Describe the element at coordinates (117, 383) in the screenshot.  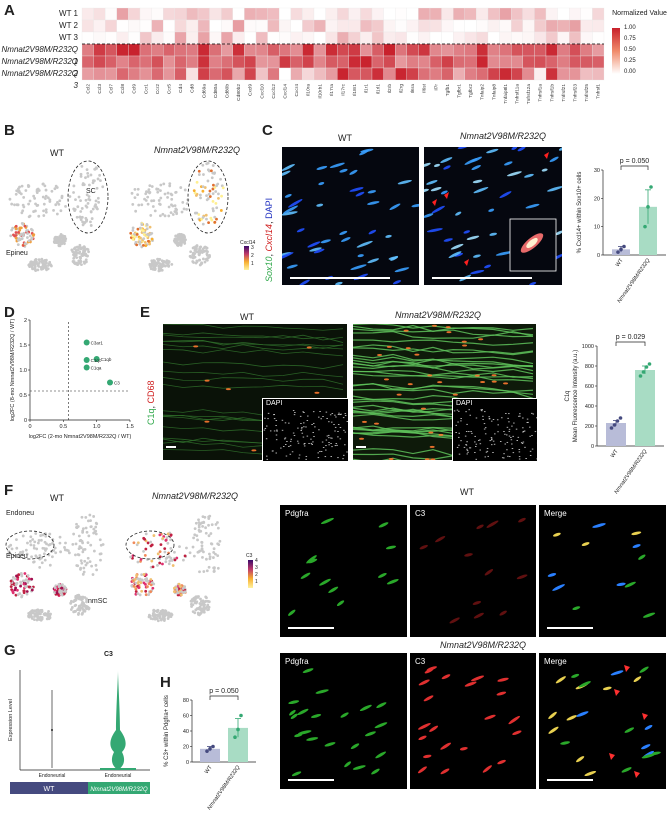
I see `d-point-label: C3` at that location.